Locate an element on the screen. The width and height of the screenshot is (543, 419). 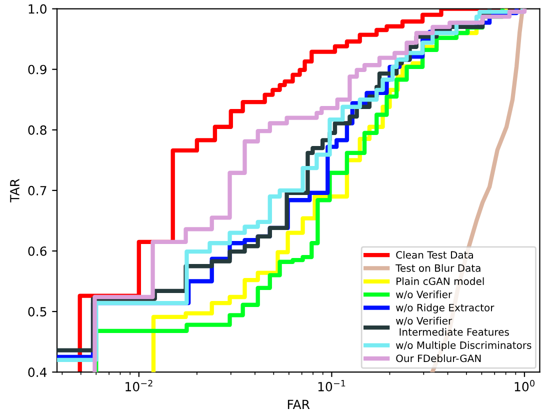
y-tick-label: 0.9 is located at coordinates (37, 69).